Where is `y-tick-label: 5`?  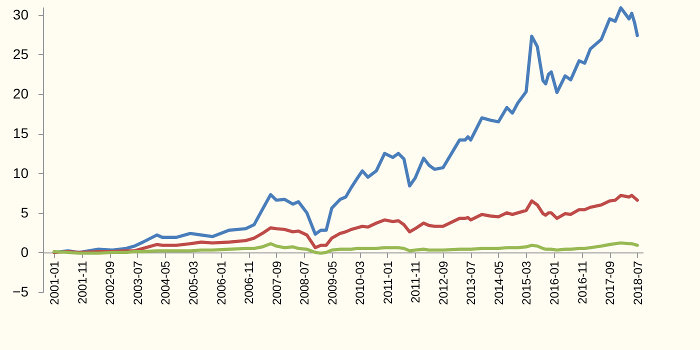 y-tick-label: 5 is located at coordinates (24, 212).